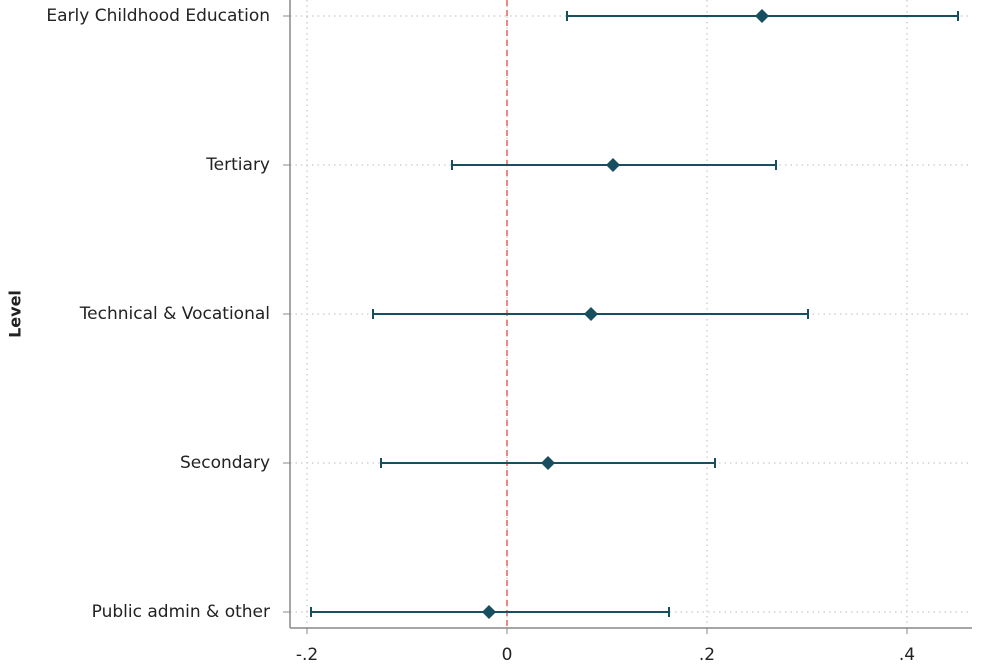 The image size is (1000, 668). Describe the element at coordinates (237, 165) in the screenshot. I see `y-tick-label: Tertiary` at that location.